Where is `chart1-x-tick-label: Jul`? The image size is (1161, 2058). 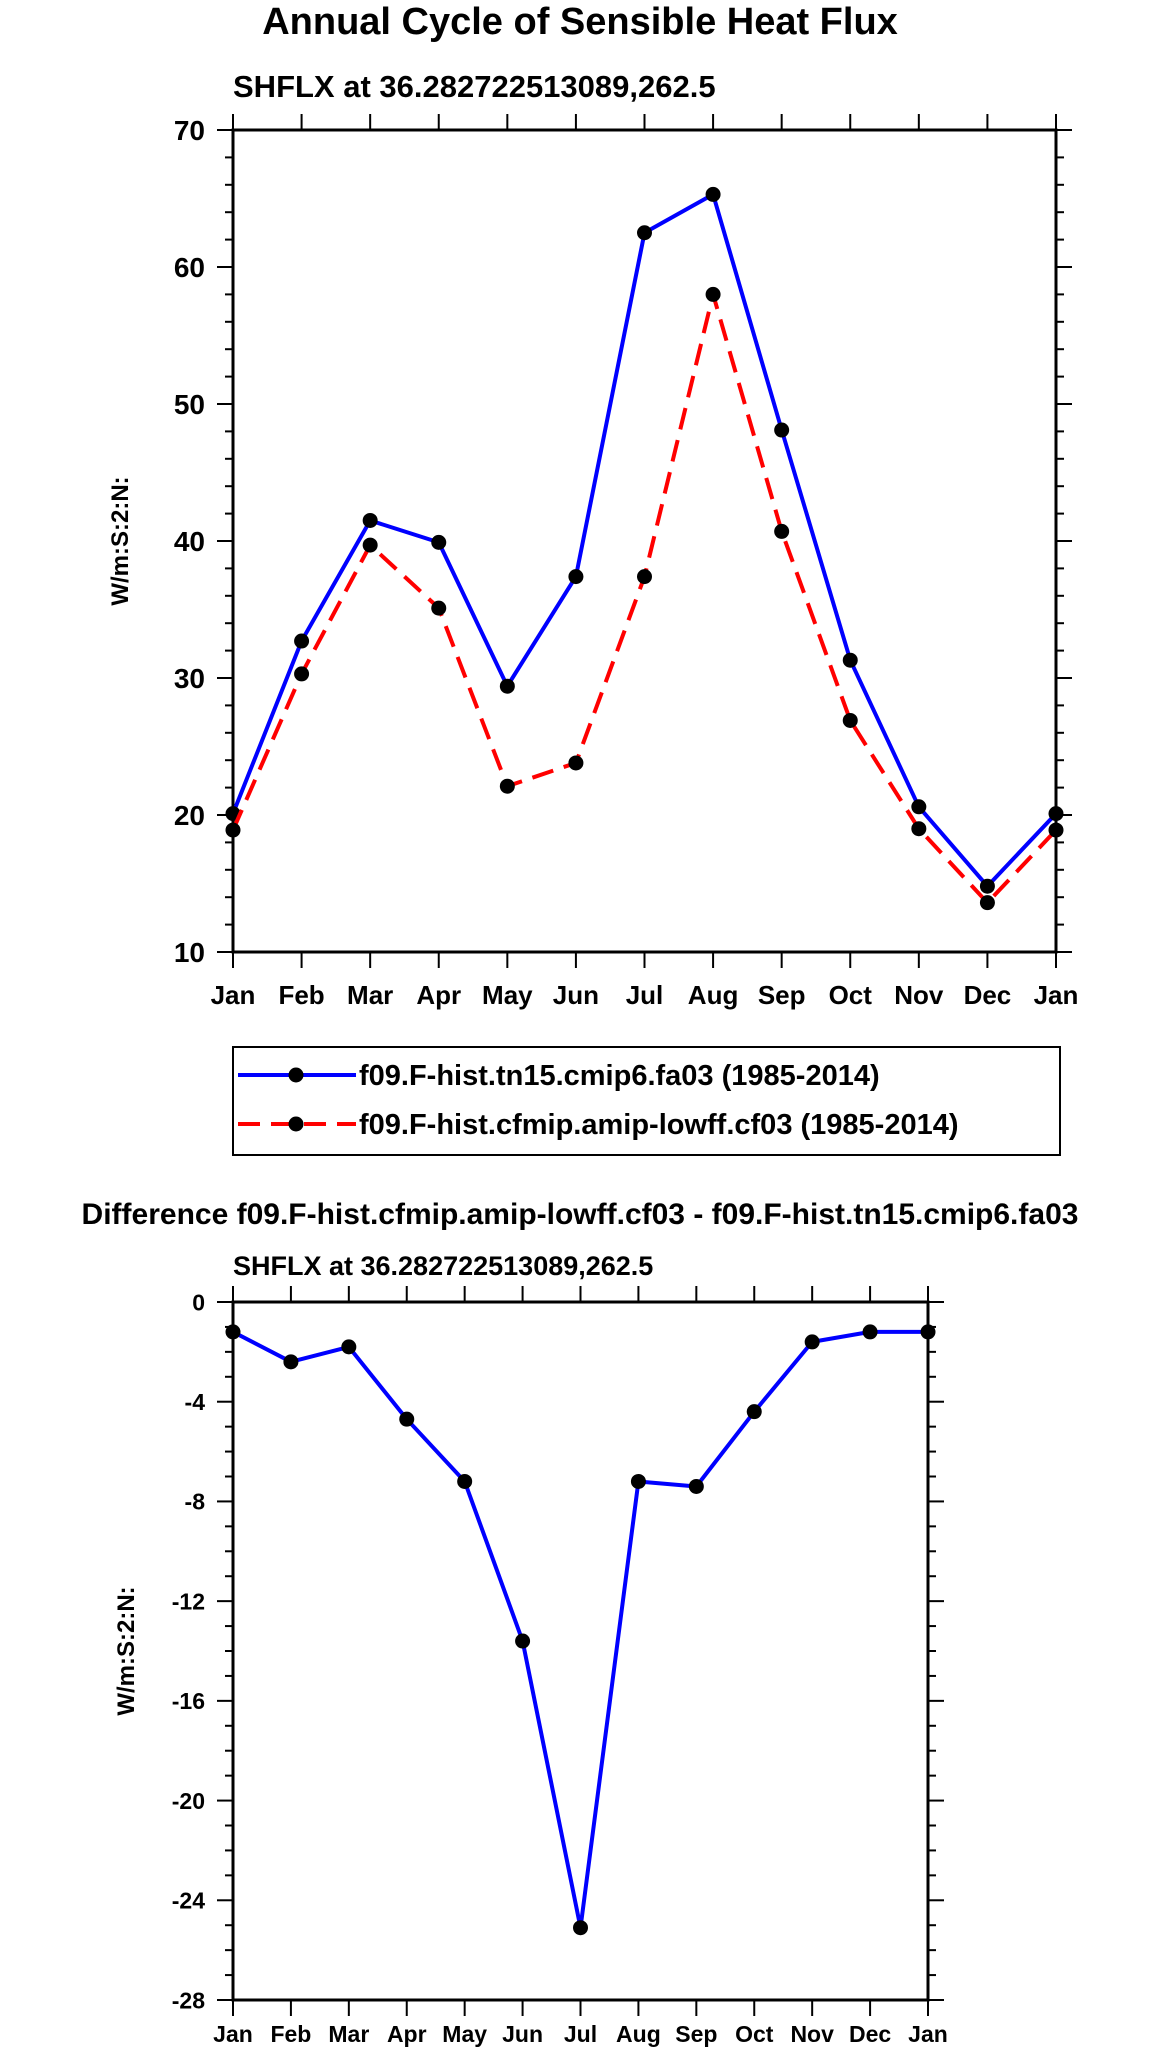 chart1-x-tick-label: Jul is located at coordinates (645, 995).